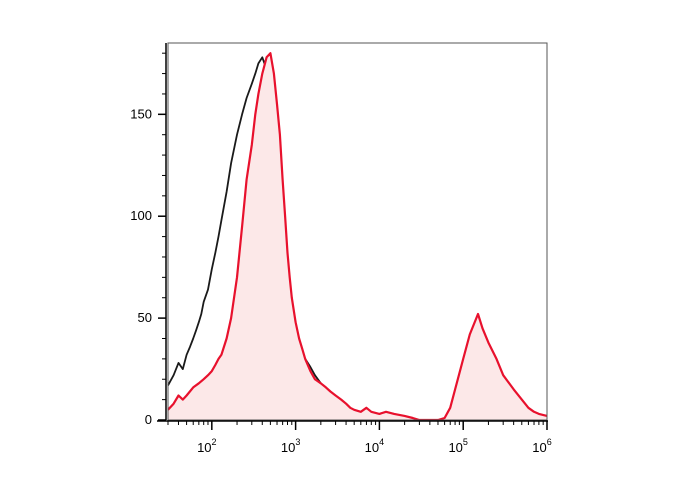 The width and height of the screenshot is (688, 490). I want to click on y-tick-label: 150, so click(141, 113).